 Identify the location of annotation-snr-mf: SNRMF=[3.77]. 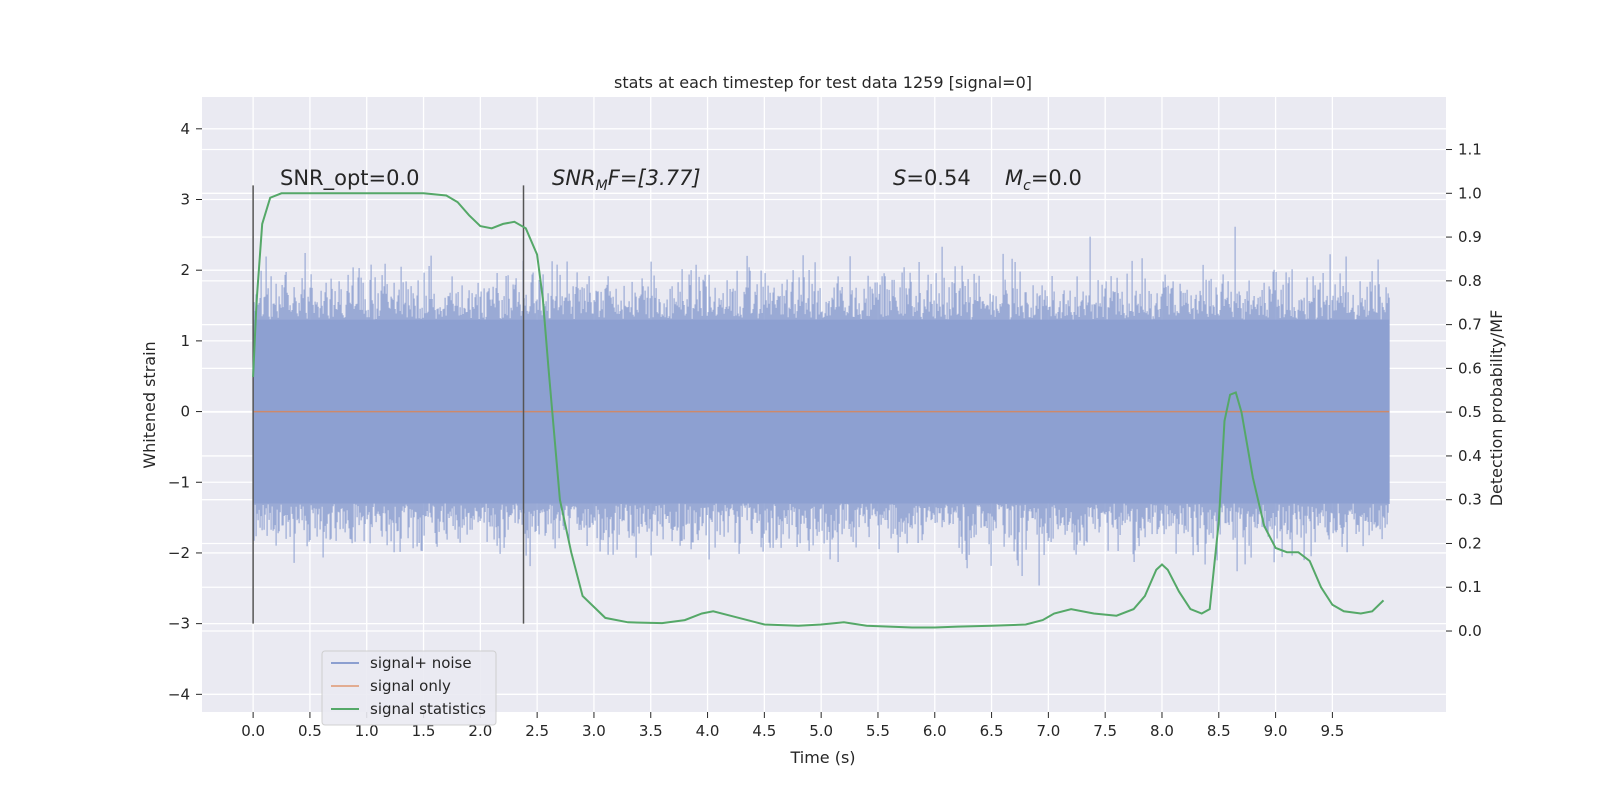
(626, 180).